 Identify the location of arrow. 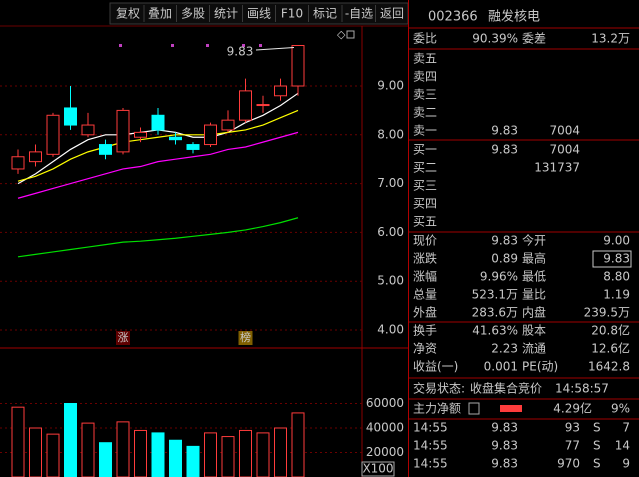
(275, 48).